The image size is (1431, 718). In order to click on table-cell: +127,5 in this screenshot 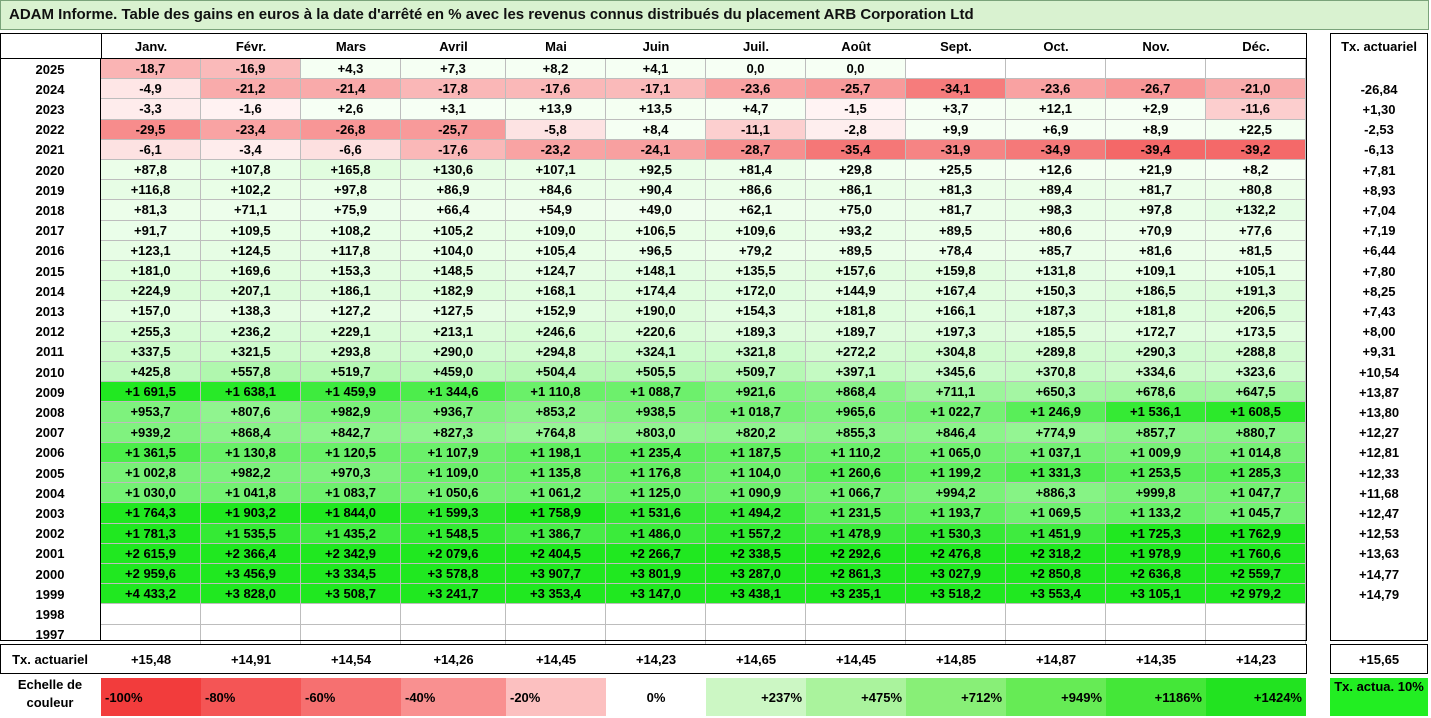, I will do `click(453, 311)`.